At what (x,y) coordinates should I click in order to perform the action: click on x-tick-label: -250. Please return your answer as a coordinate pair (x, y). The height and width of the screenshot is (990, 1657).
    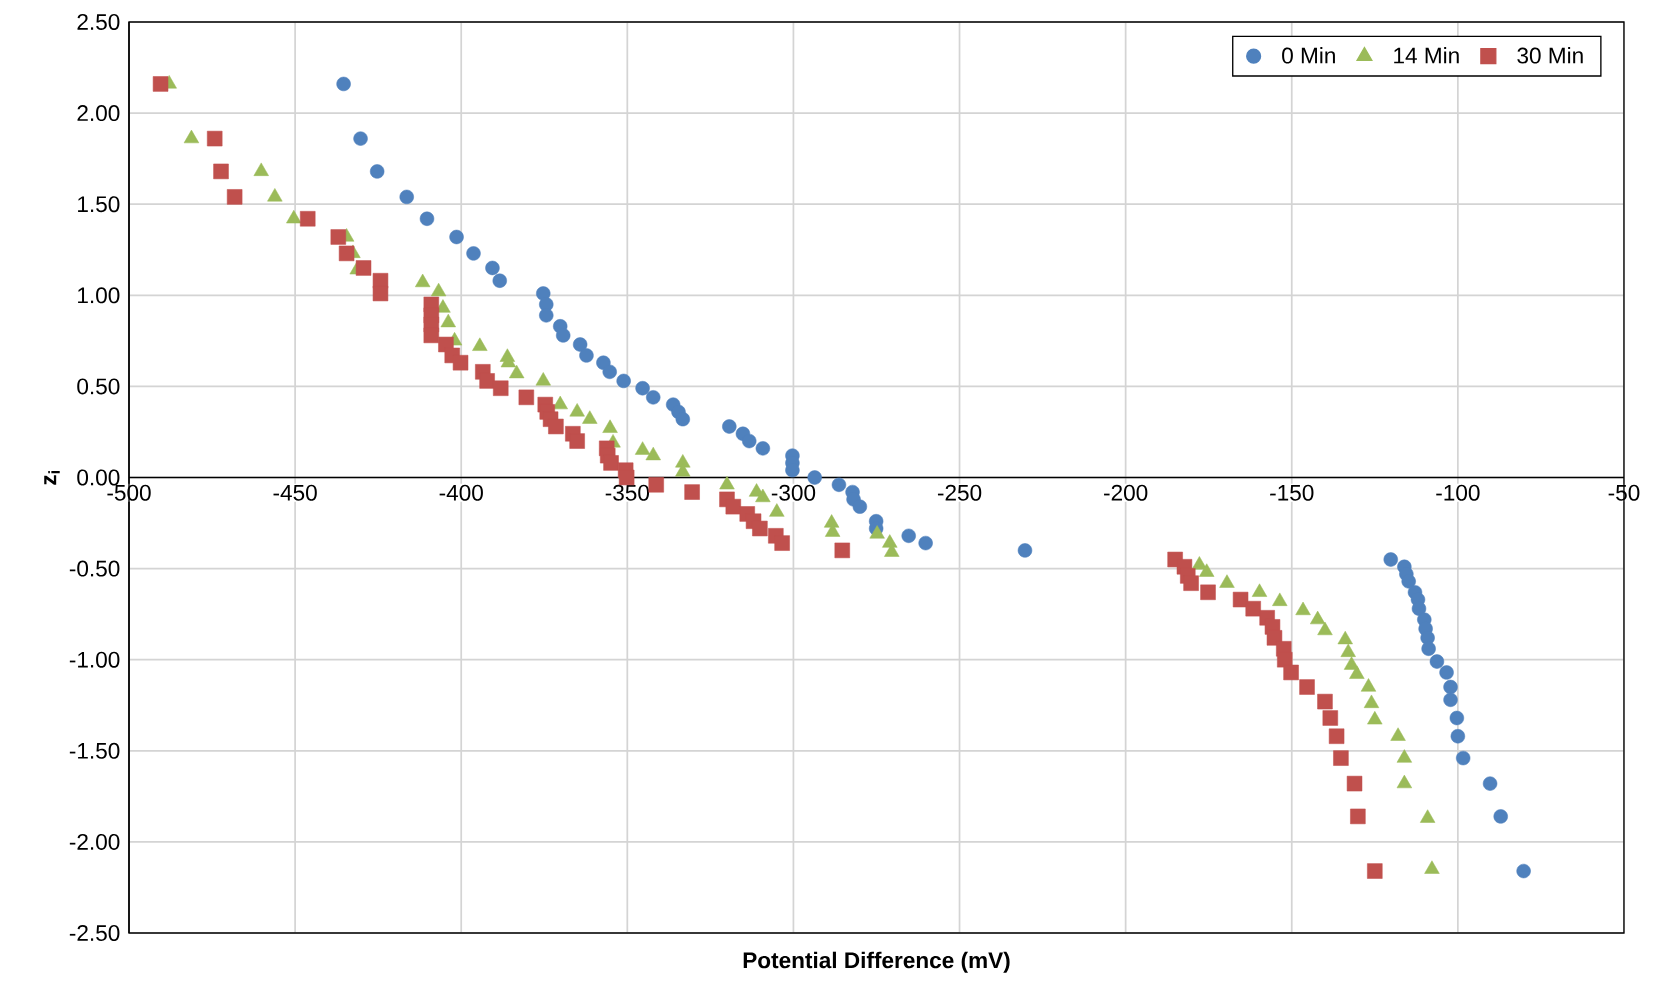
    Looking at the image, I should click on (959, 492).